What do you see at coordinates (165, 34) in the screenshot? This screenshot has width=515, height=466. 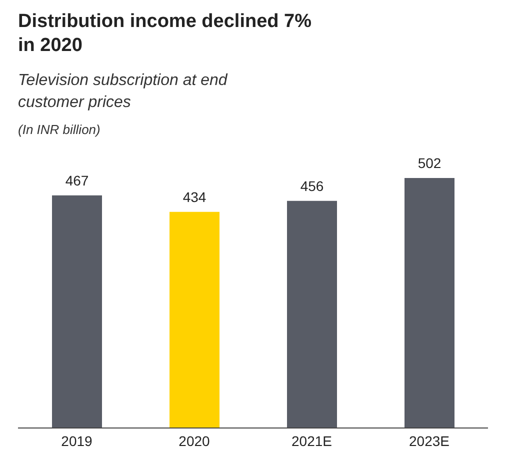 I see `chart-title: Distribution income declined 7% in 2020` at bounding box center [165, 34].